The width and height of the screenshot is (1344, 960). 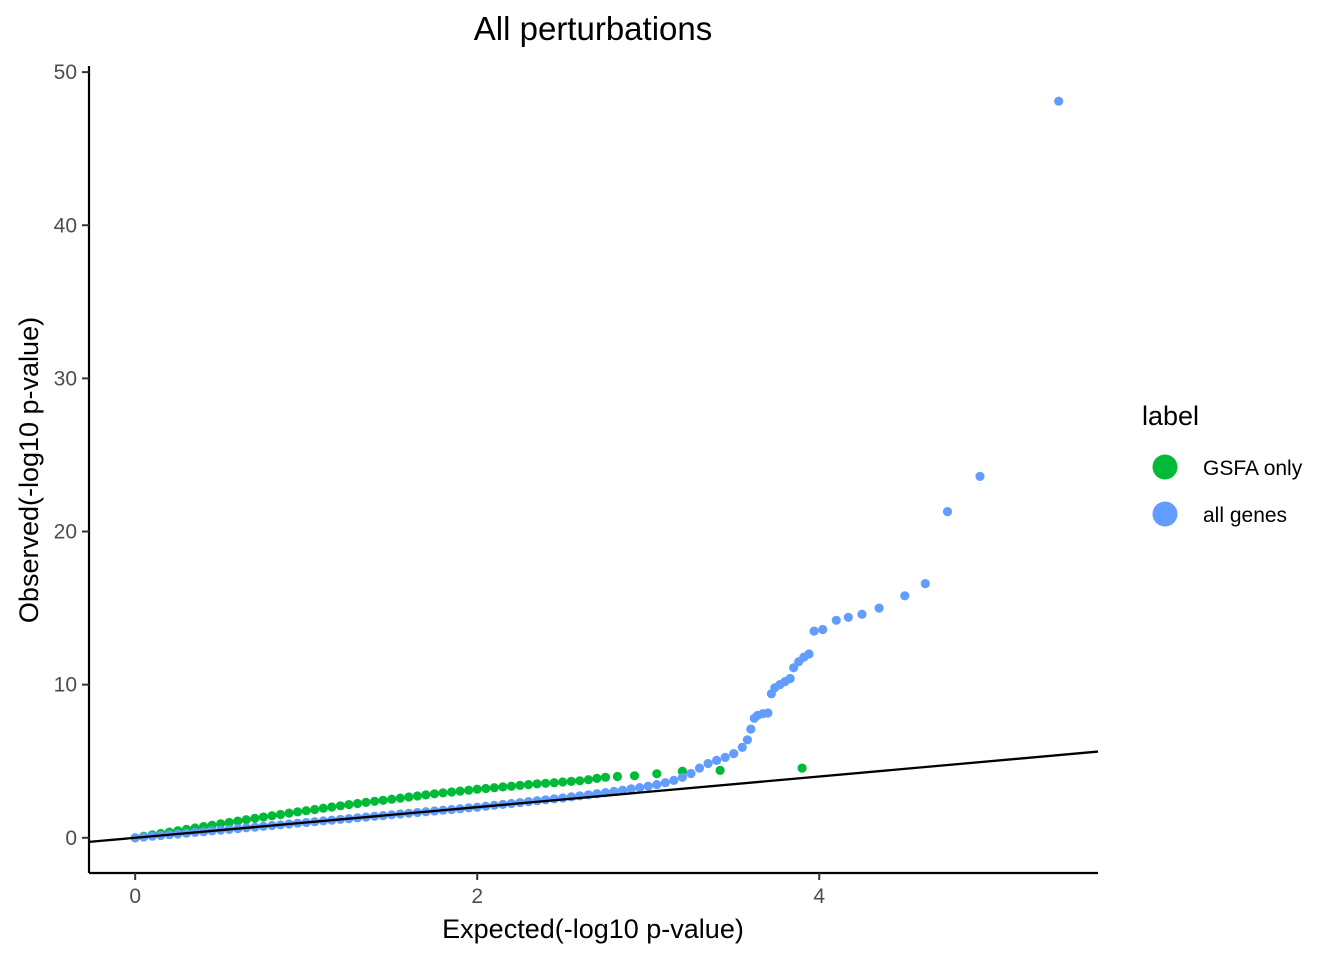 I want to click on x-axis-ticks: 0 2 4, so click(x=477, y=890).